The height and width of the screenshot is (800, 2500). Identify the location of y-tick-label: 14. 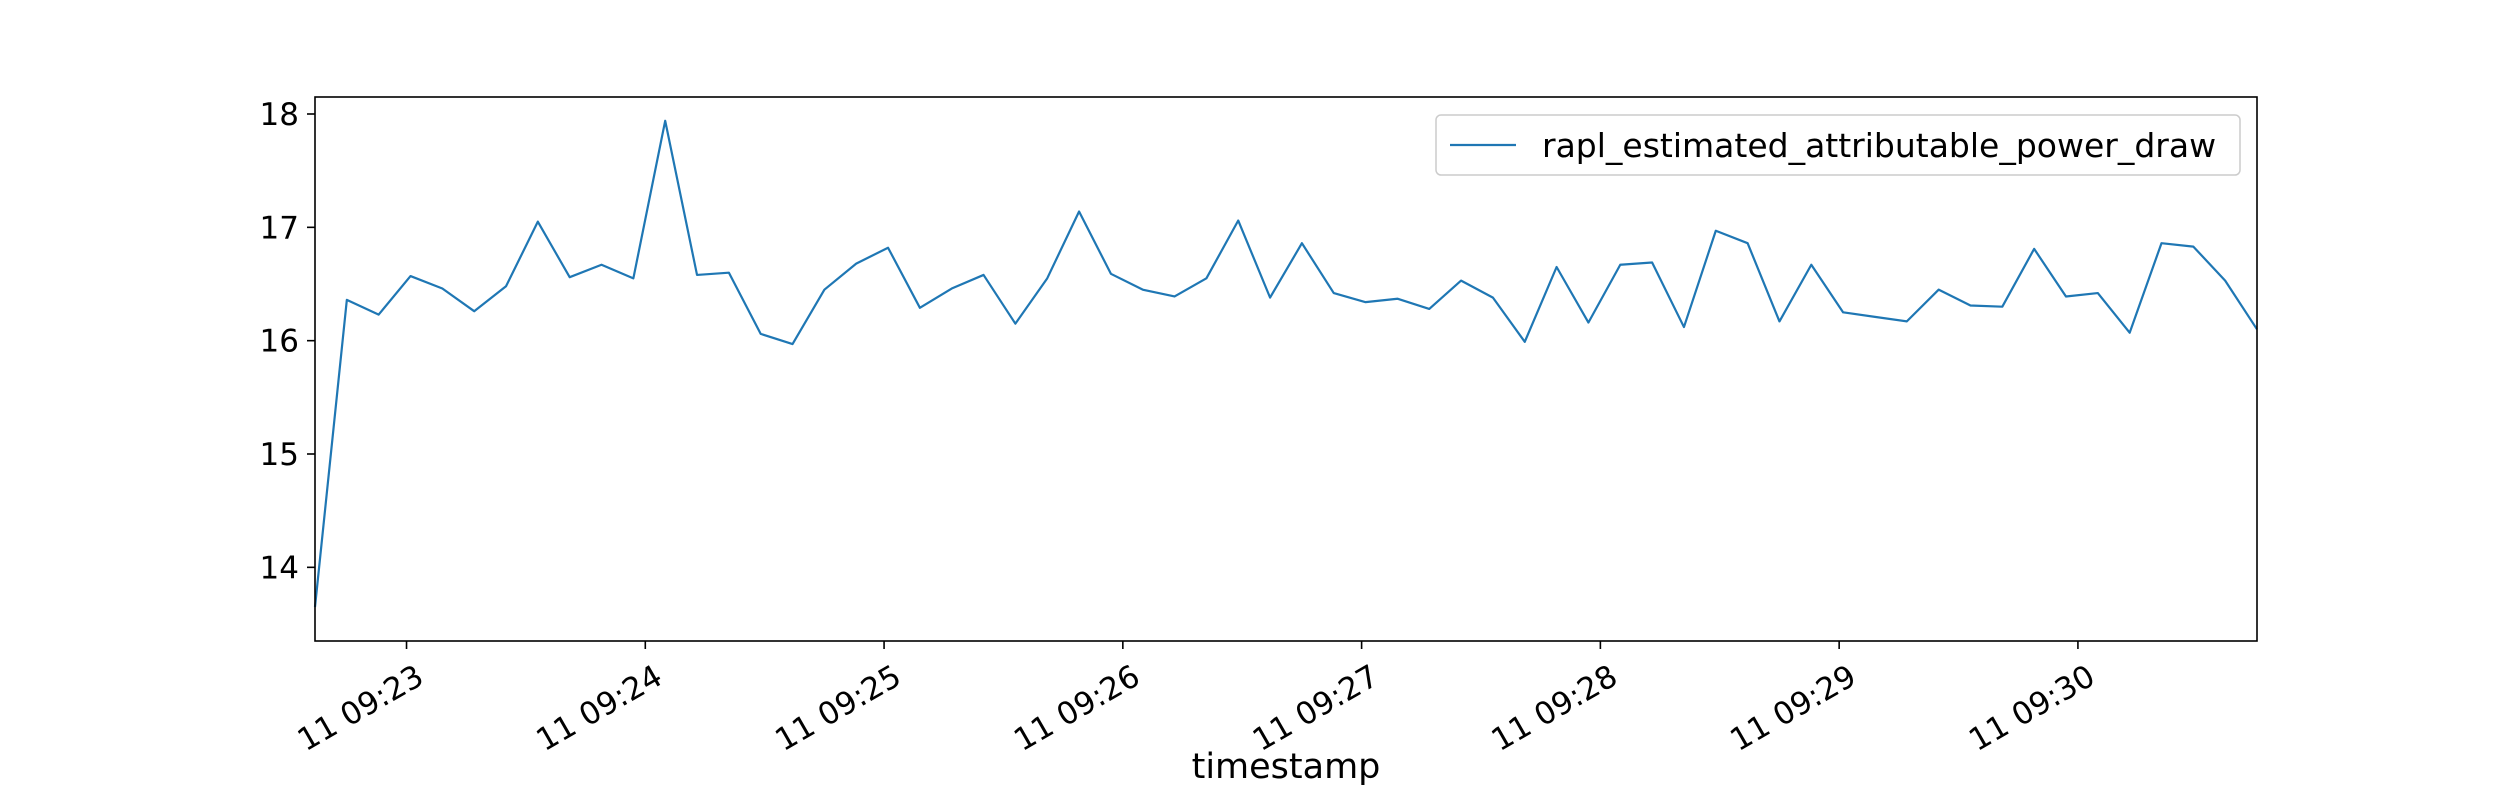
(279, 568).